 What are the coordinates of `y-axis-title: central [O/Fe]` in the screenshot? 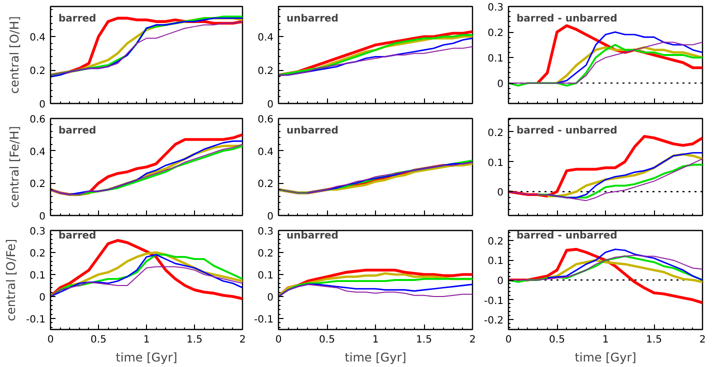 It's located at (11, 280).